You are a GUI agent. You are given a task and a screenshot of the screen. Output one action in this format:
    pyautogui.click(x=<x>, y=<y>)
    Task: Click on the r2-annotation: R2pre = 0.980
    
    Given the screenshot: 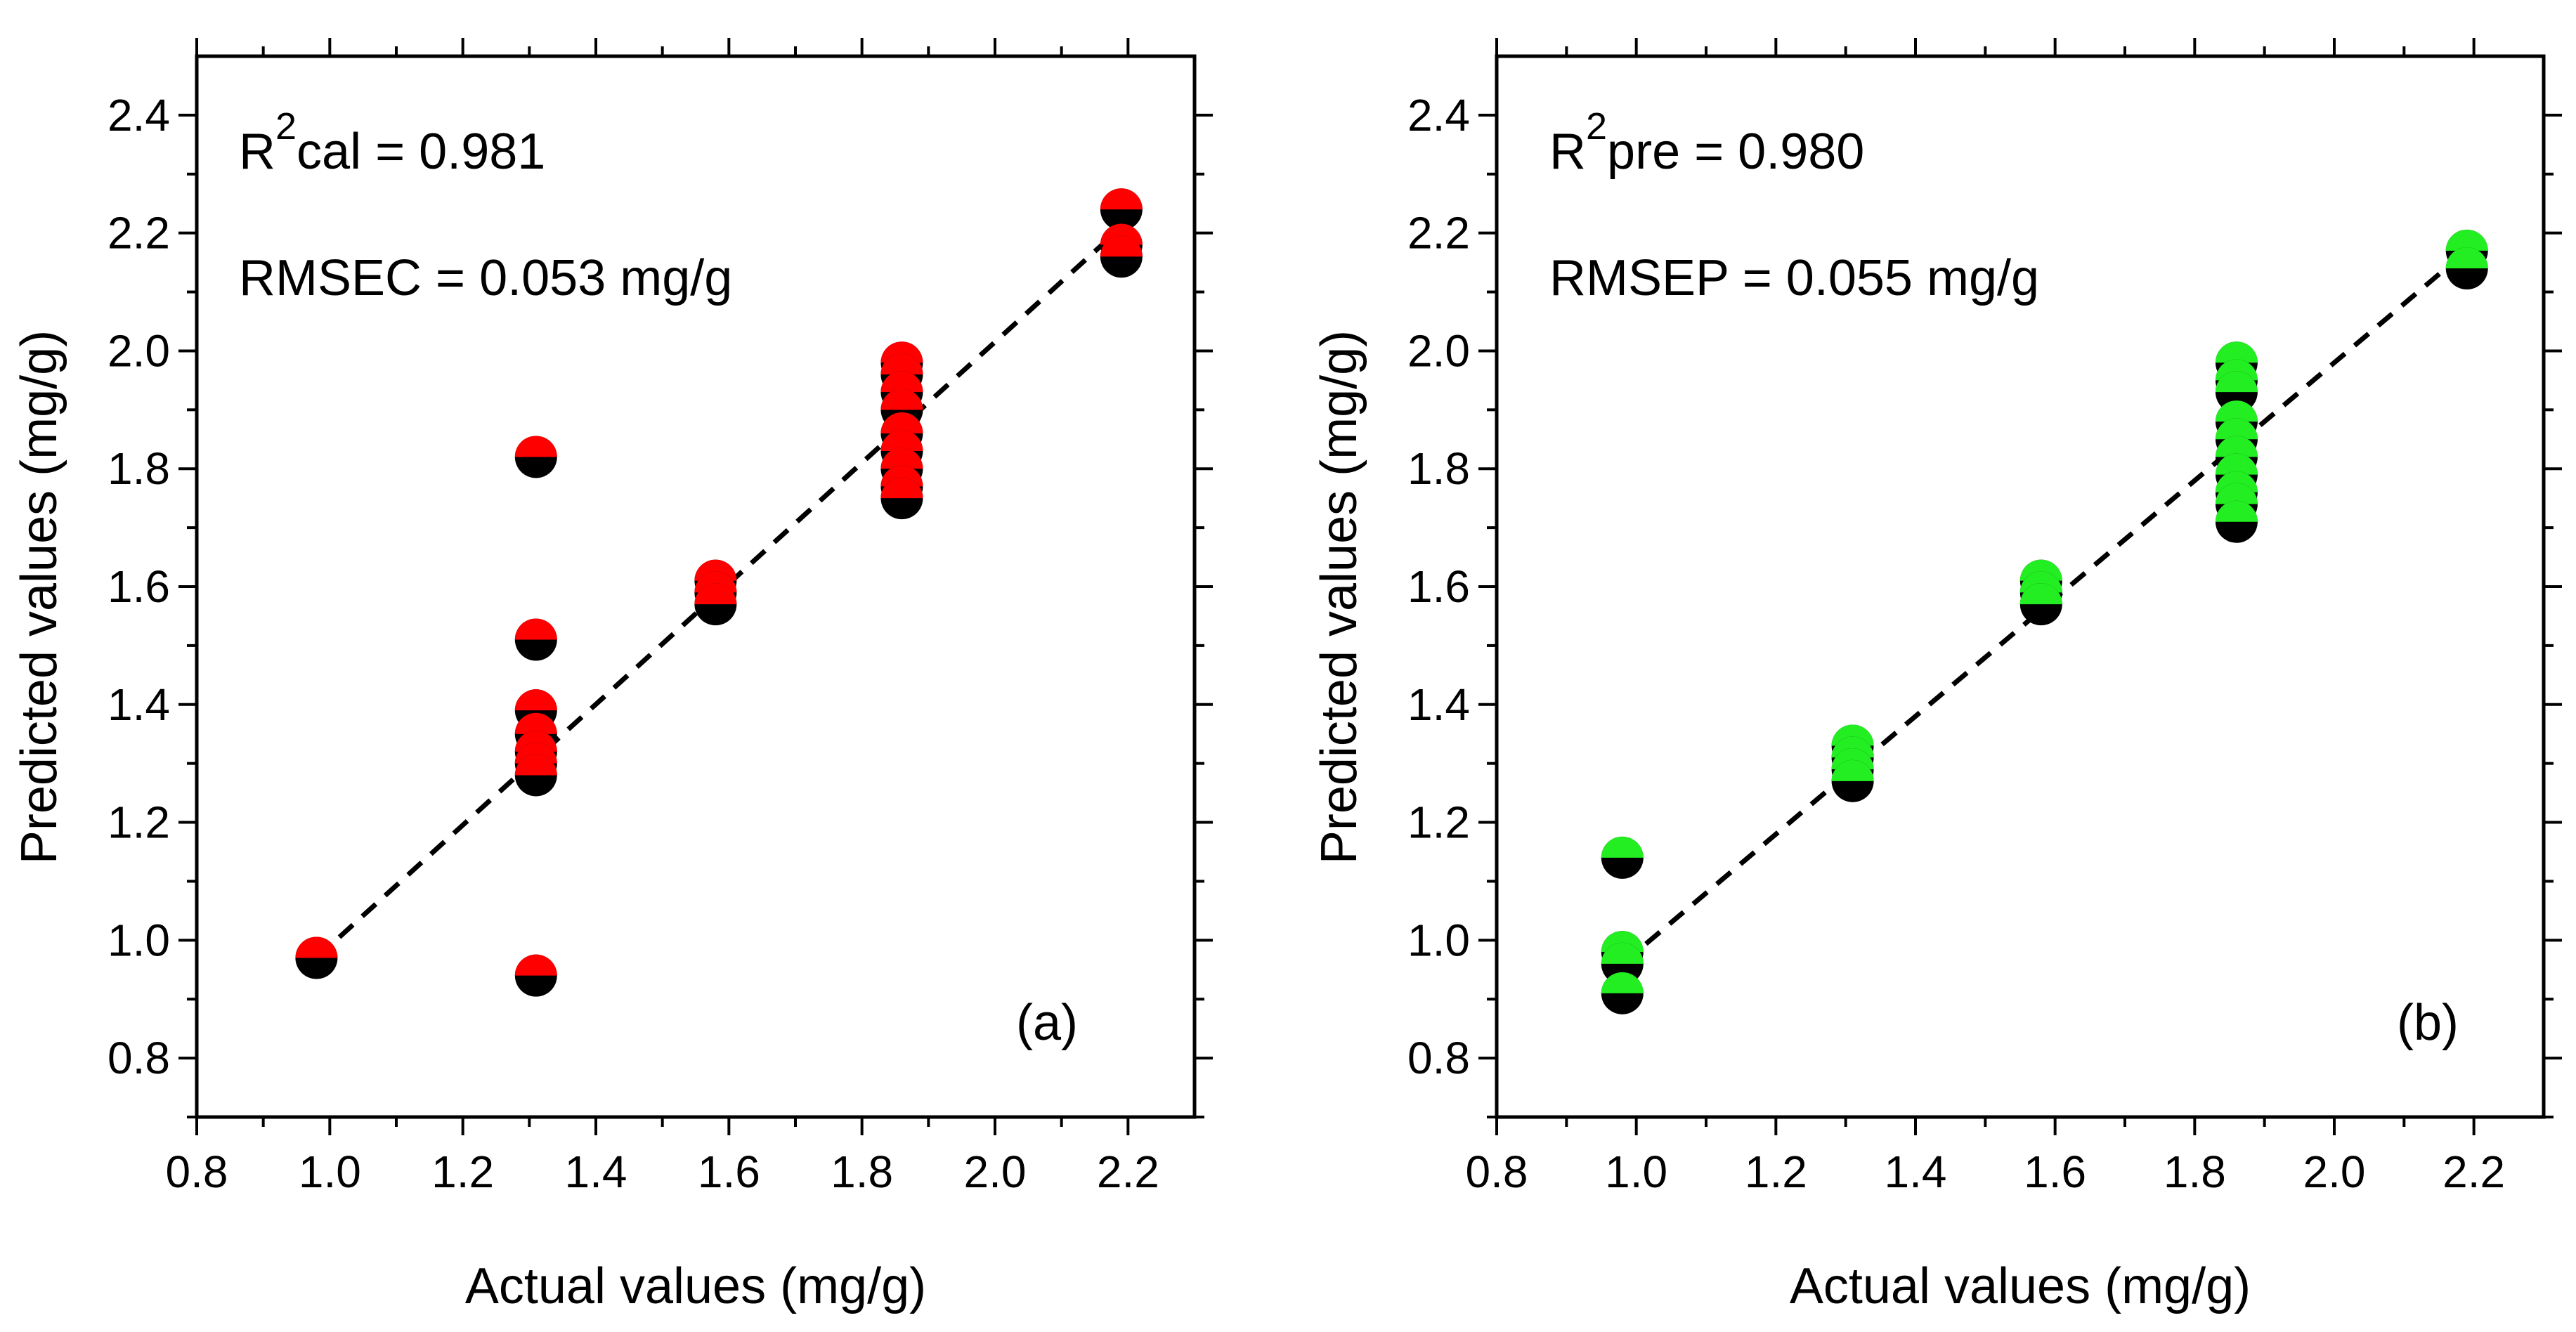 What is the action you would take?
    pyautogui.click(x=1706, y=142)
    